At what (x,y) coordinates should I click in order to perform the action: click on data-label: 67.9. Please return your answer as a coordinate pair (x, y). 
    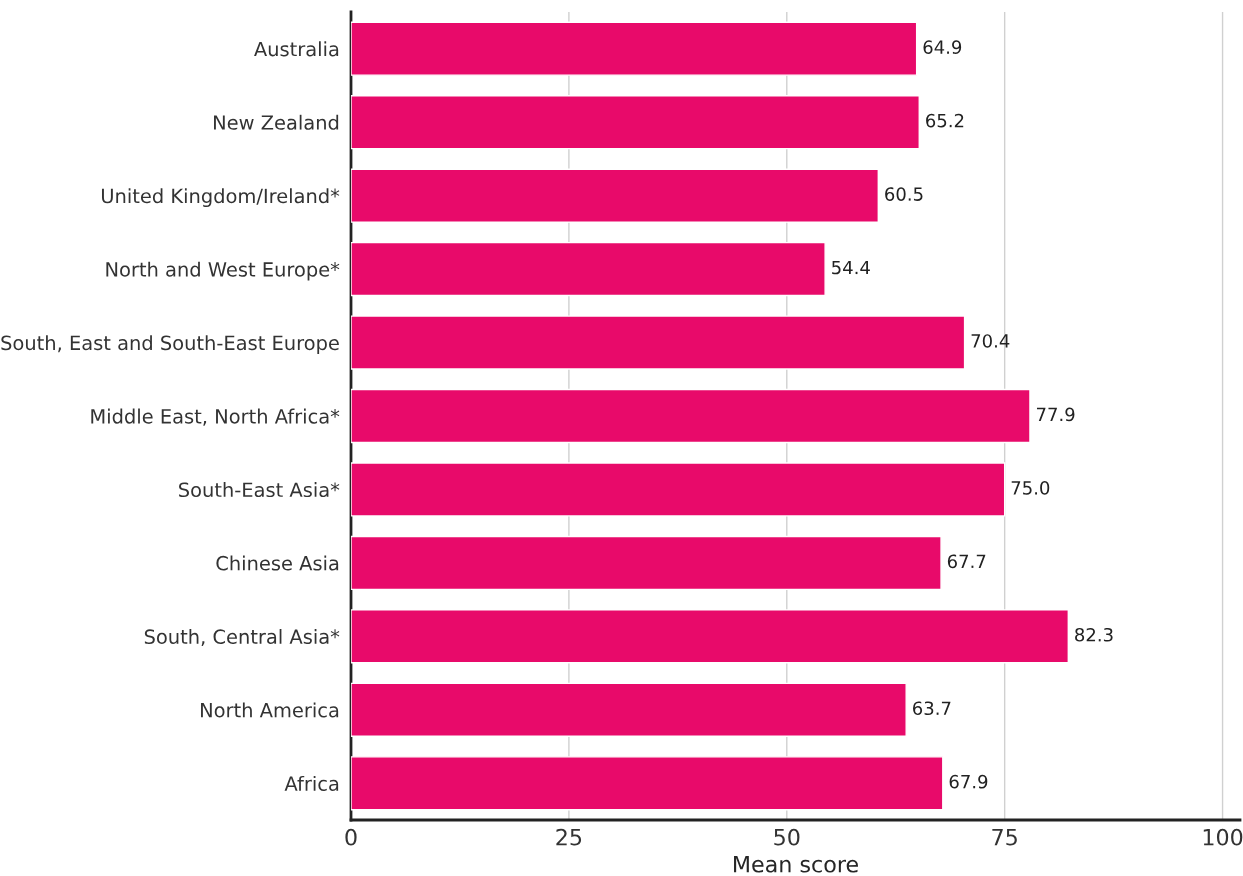
    Looking at the image, I should click on (968, 781).